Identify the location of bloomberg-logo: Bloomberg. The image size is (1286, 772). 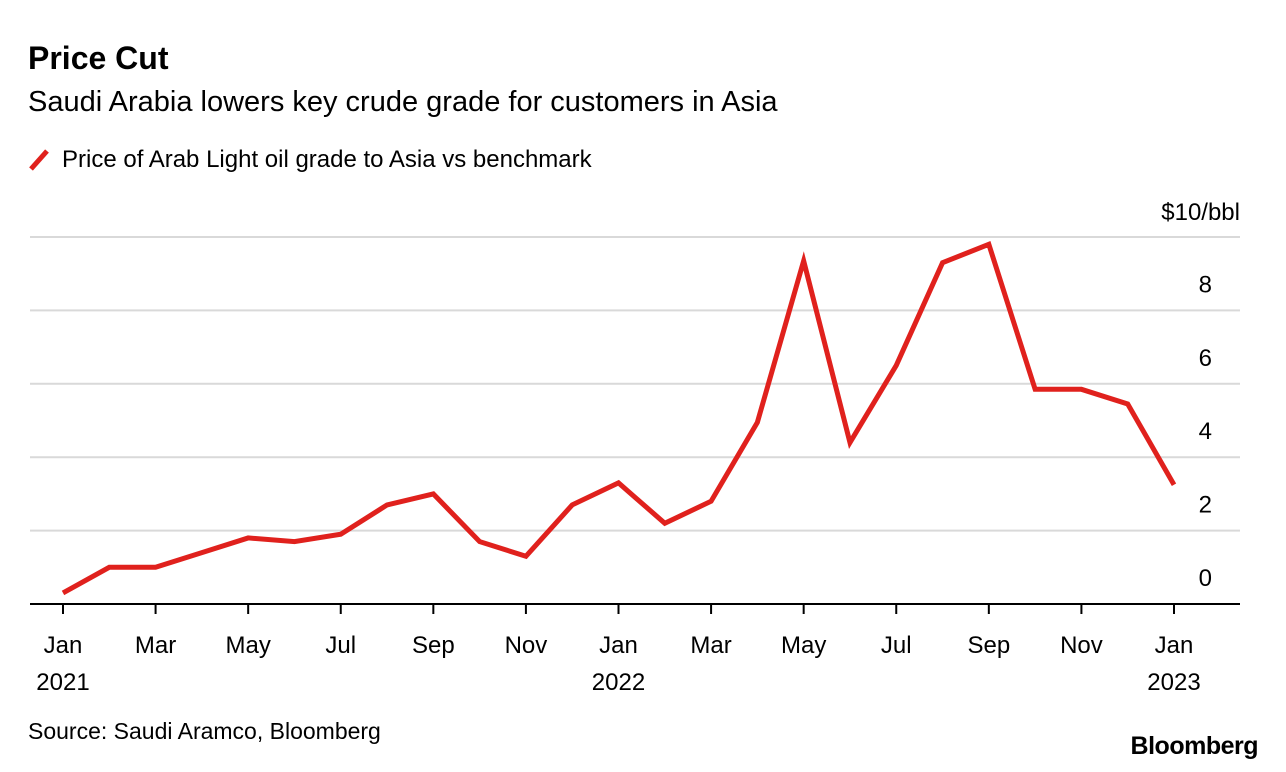
(1194, 746).